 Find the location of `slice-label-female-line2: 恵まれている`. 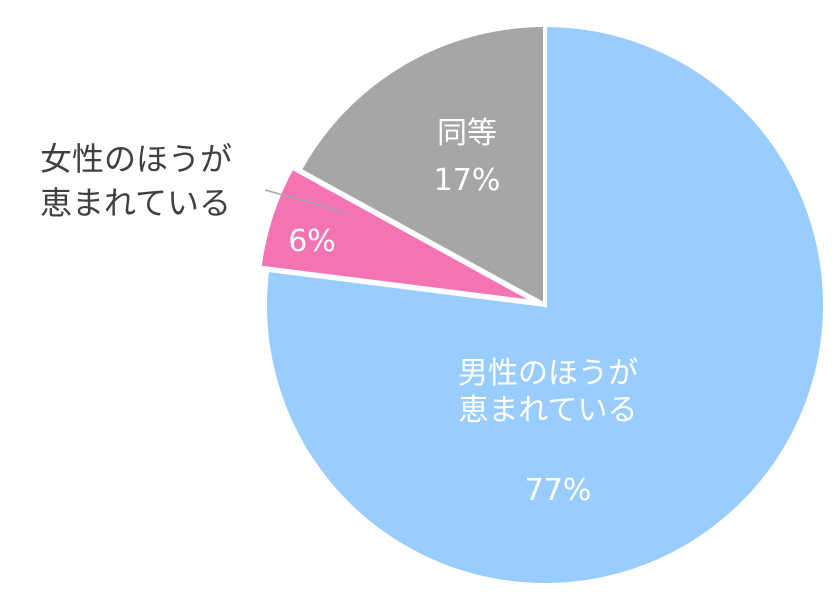

slice-label-female-line2: 恵まれている is located at coordinates (135, 203).